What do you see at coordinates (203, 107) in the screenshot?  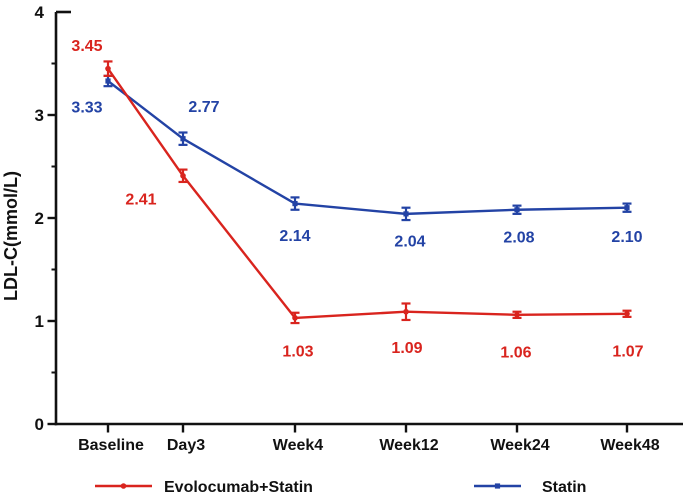 I see `value-label: 2.77` at bounding box center [203, 107].